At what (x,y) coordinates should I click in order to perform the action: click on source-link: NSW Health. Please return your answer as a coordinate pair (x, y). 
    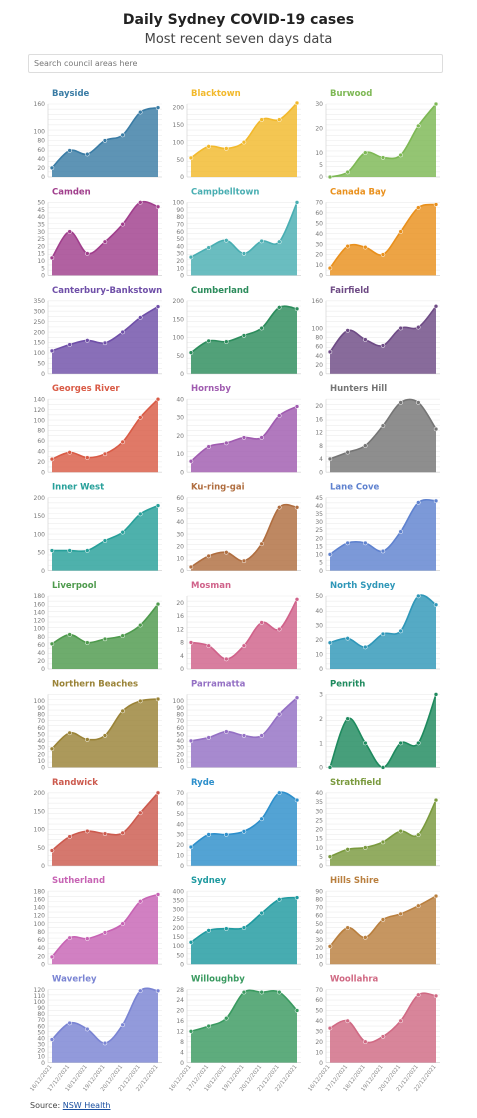
    Looking at the image, I should click on (86, 1105).